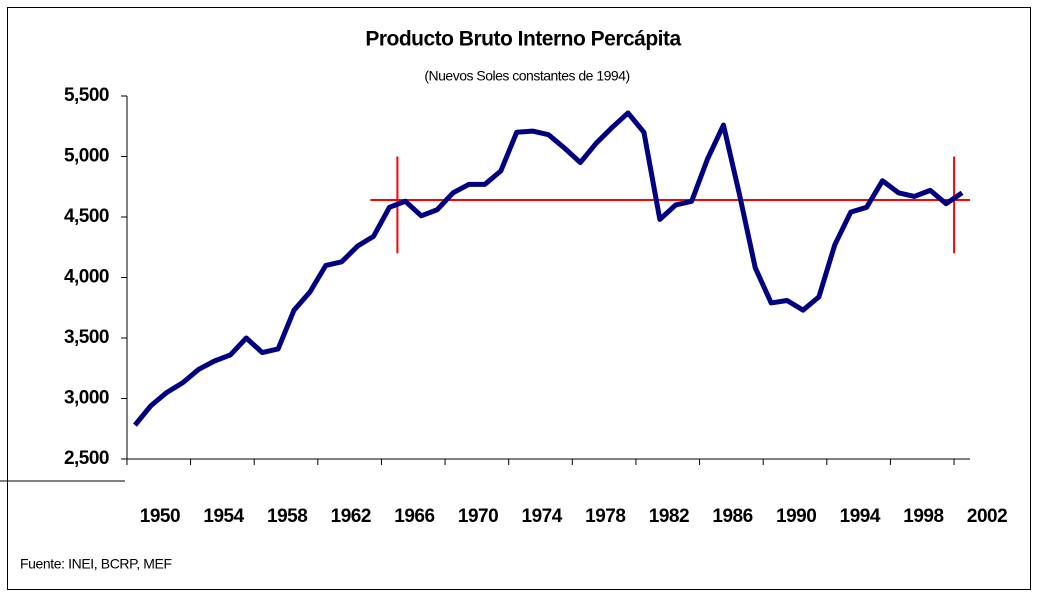 The image size is (1039, 595). I want to click on source-note: Fuente: INEI, BCRP, MEF, so click(96, 564).